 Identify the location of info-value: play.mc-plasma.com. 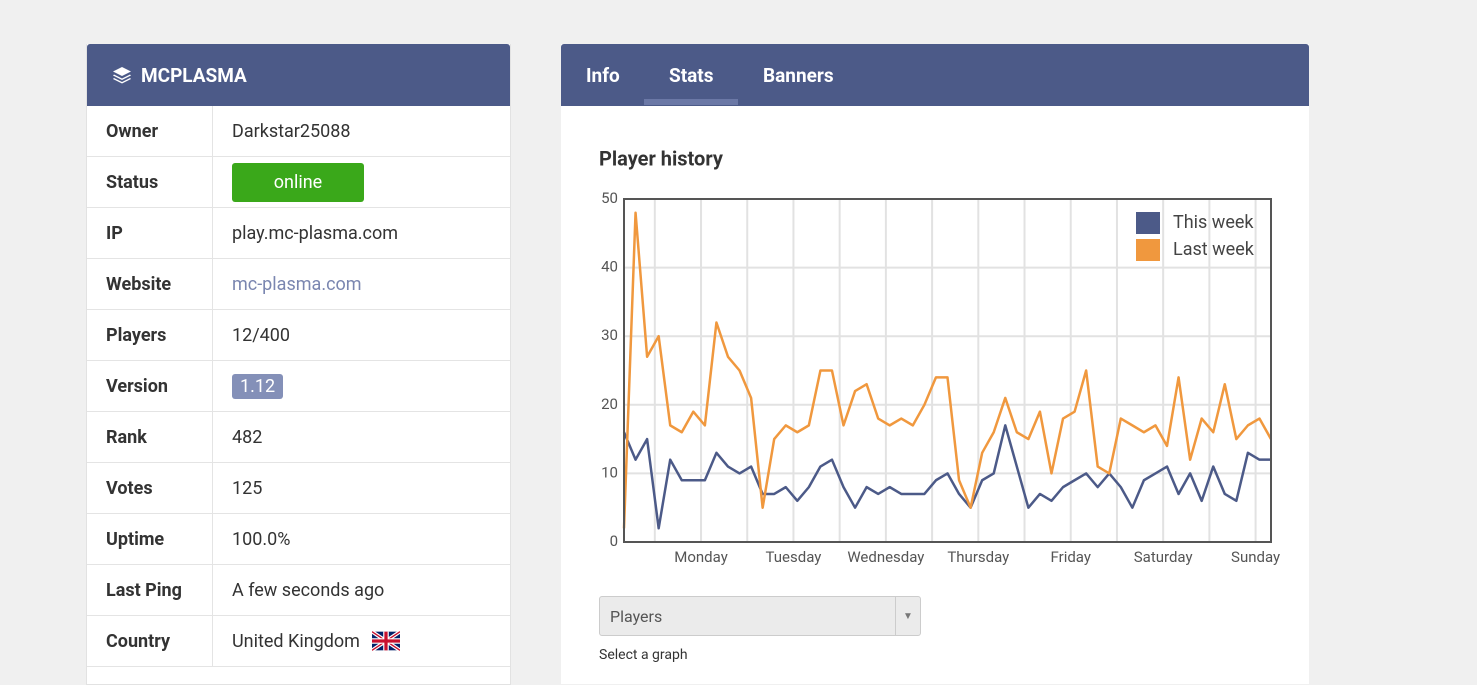
(305, 233).